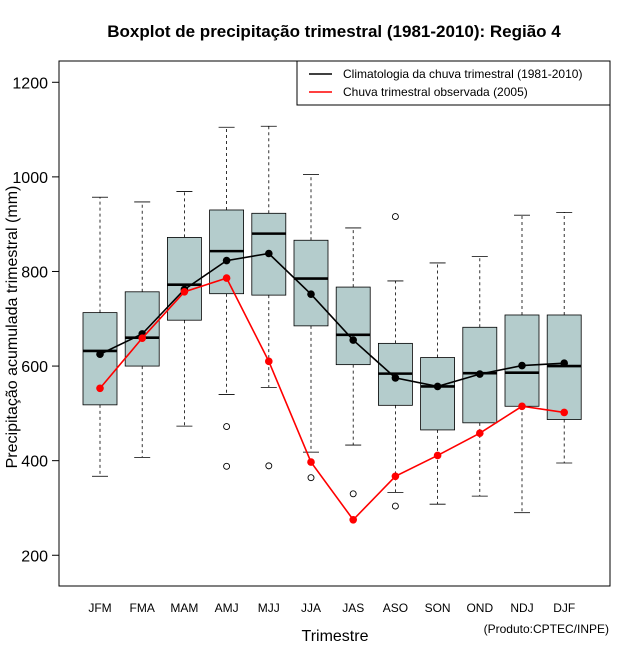 The width and height of the screenshot is (640, 660). What do you see at coordinates (34, 462) in the screenshot?
I see `y-tick-label: 400` at bounding box center [34, 462].